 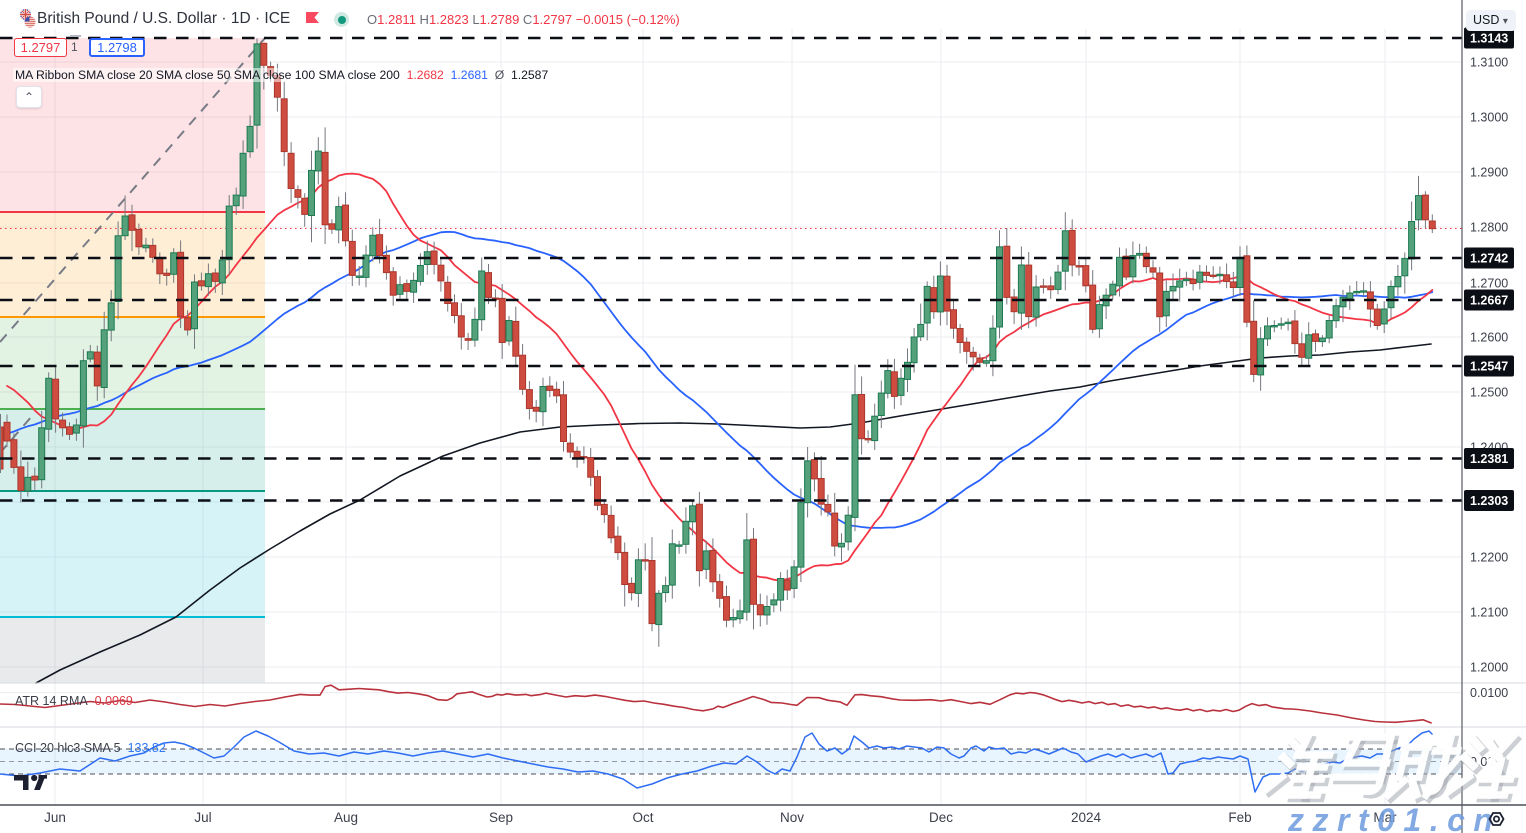 I want to click on svg-text: 1.3100, so click(x=1489, y=63).